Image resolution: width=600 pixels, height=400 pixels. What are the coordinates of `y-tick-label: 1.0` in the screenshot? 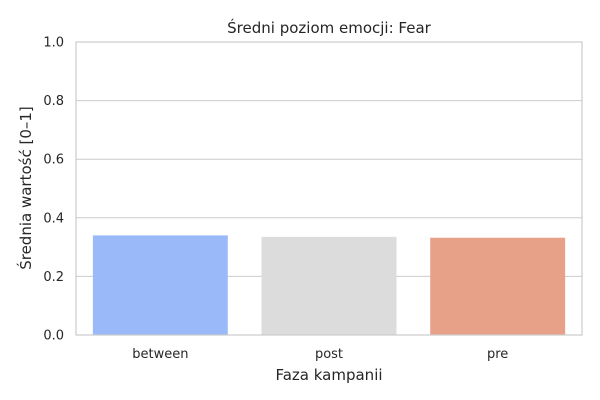 It's located at (53, 43).